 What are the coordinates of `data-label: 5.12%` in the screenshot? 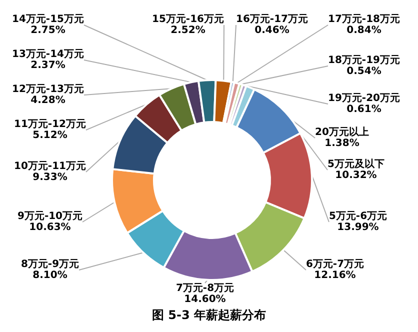 It's located at (50, 135).